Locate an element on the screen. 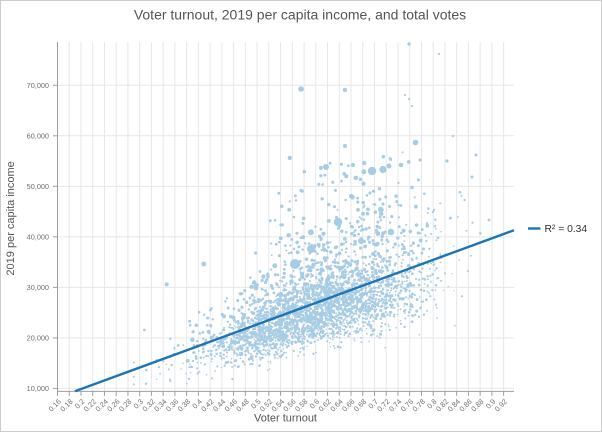  svg-text: 40,000 is located at coordinates (38, 236).